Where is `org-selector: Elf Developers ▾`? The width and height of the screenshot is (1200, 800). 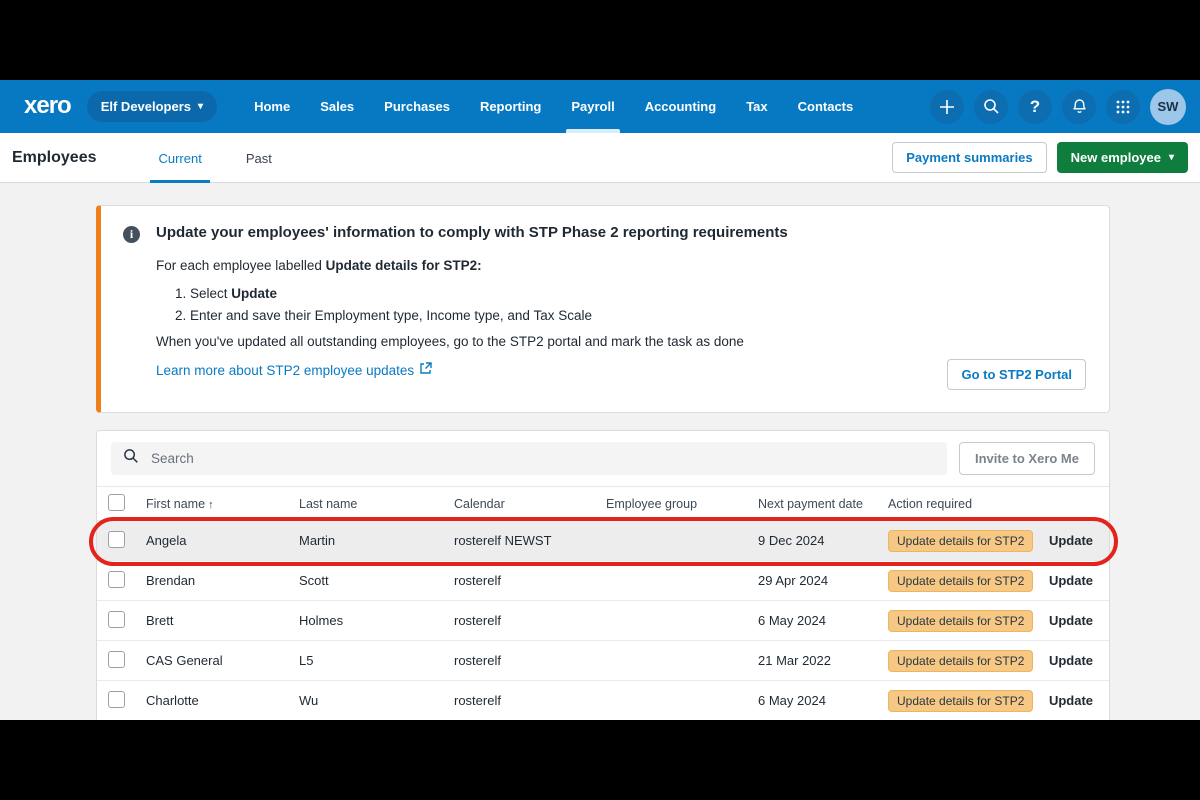 org-selector: Elf Developers ▾ is located at coordinates (152, 106).